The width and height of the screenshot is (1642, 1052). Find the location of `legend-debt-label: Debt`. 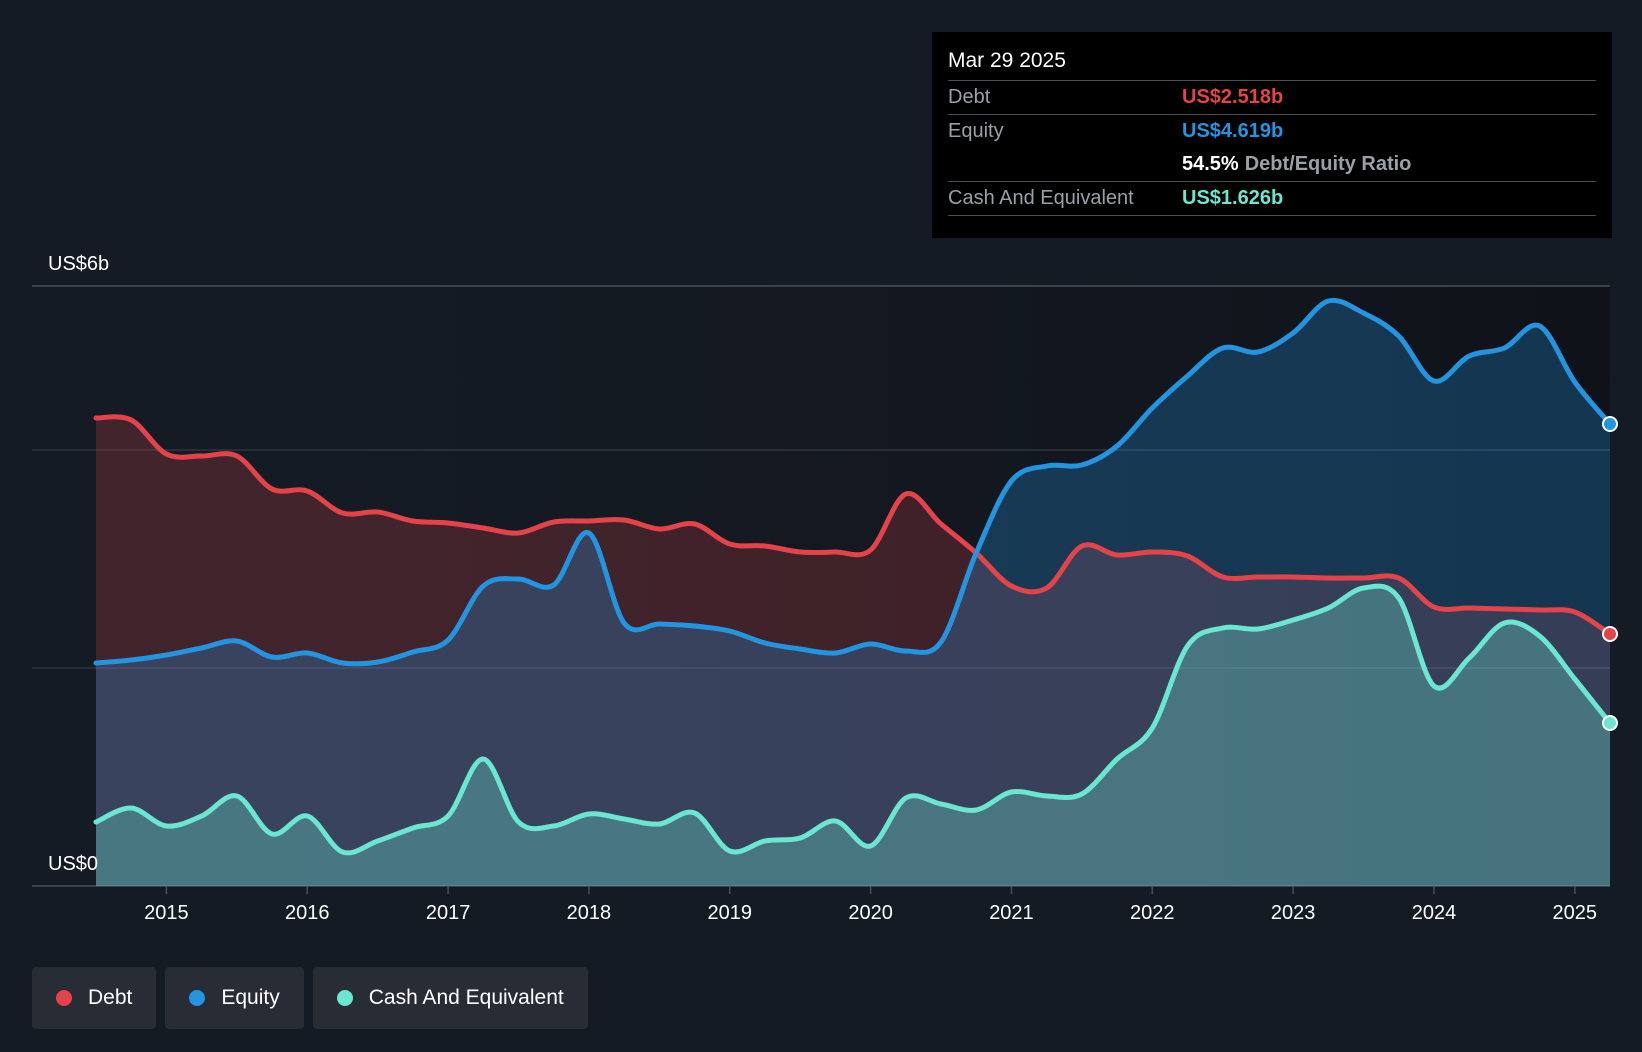

legend-debt-label: Debt is located at coordinates (110, 997).